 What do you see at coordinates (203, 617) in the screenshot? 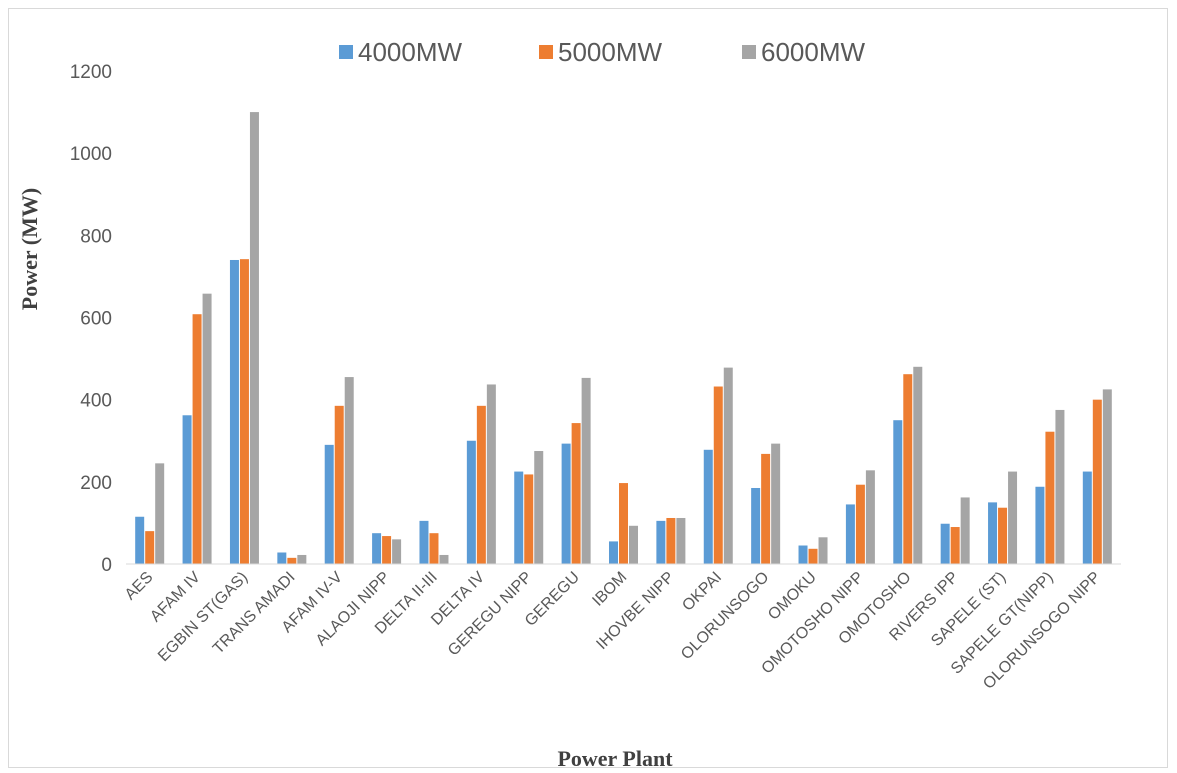
I see `x-category-label: EGBIN ST(GAS)` at bounding box center [203, 617].